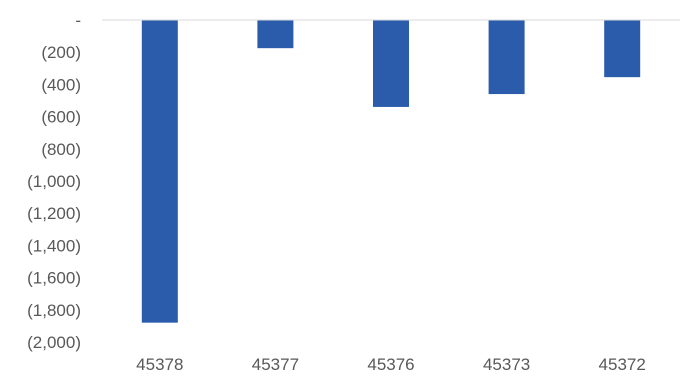 The image size is (691, 377). I want to click on x-category-label: 45373, so click(506, 364).